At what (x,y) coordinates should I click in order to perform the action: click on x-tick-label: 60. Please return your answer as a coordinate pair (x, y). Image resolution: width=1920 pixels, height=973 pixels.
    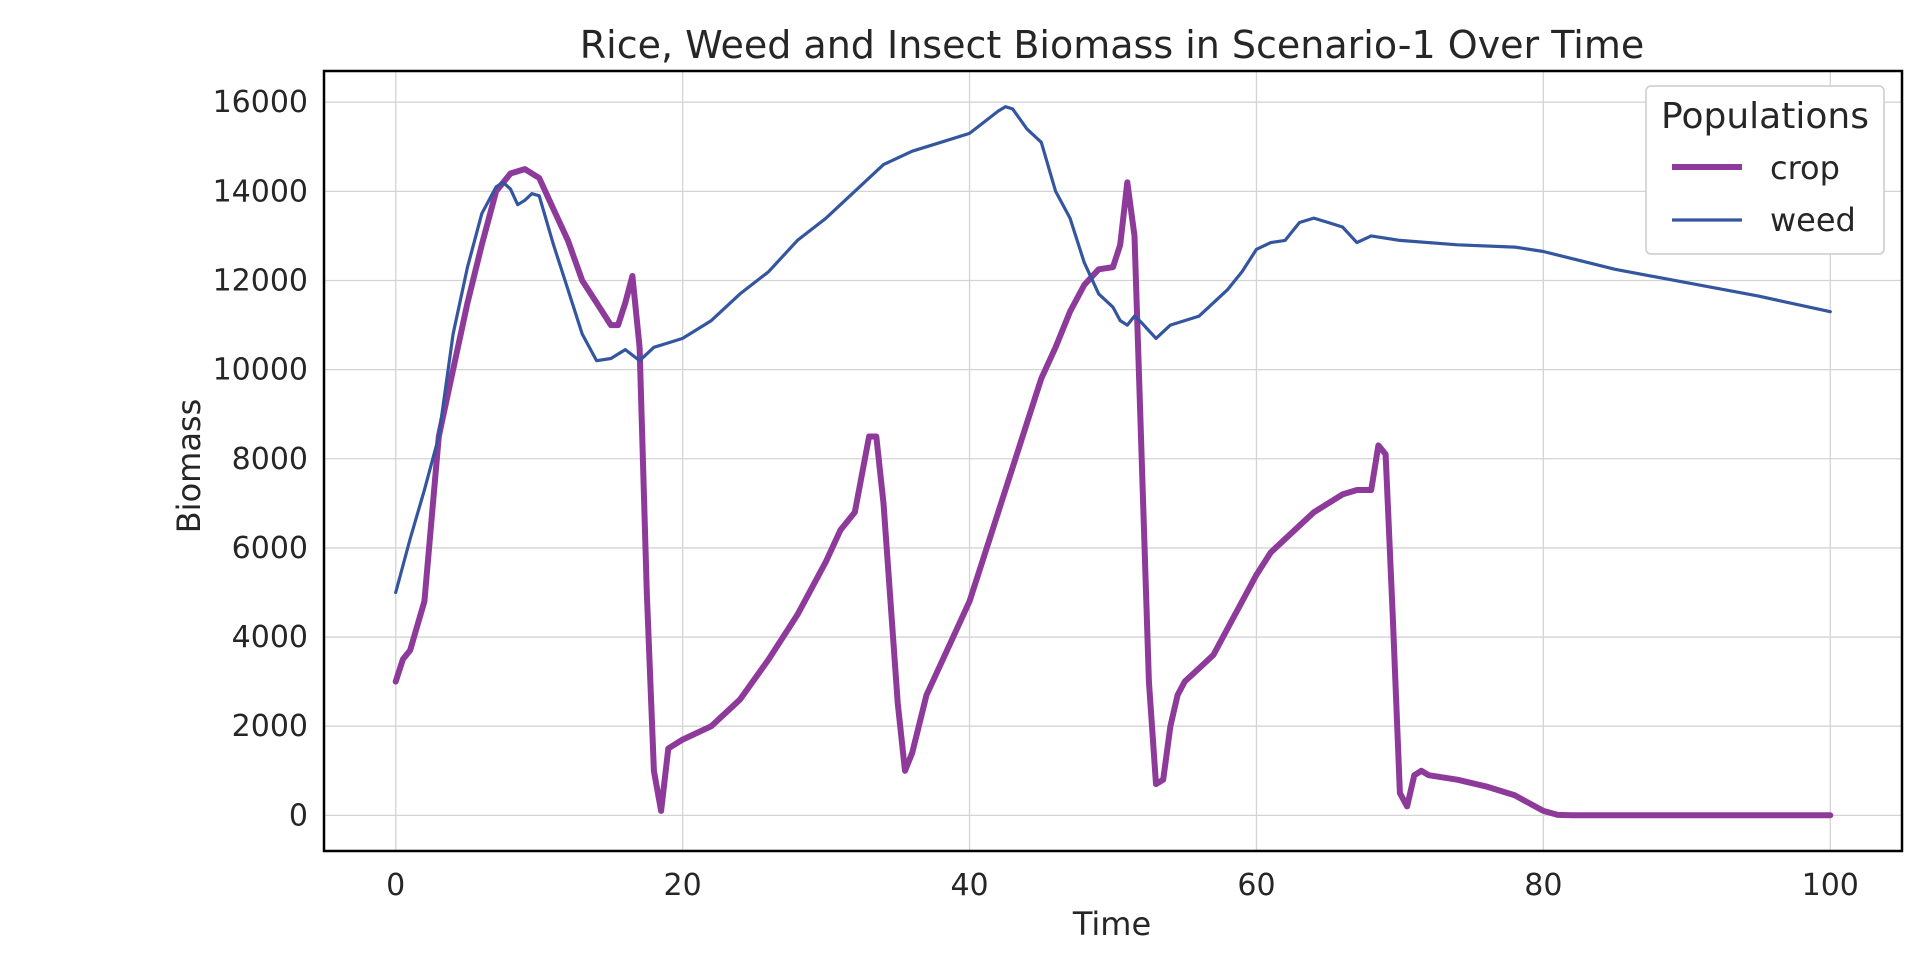
    Looking at the image, I should click on (1256, 885).